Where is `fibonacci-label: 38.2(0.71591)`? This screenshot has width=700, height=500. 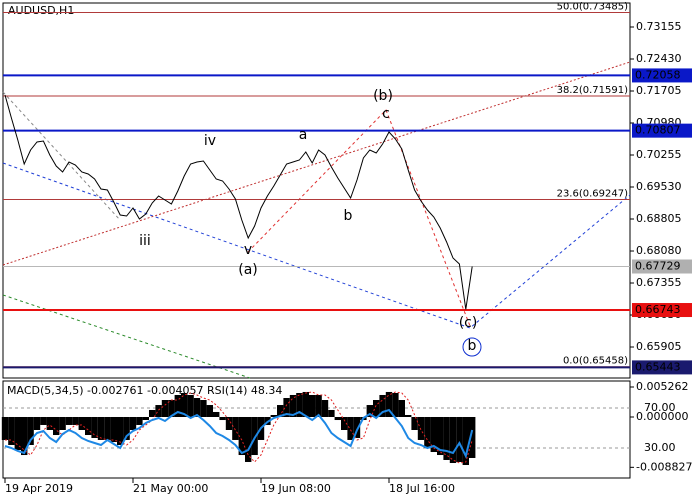 fibonacci-label: 38.2(0.71591) is located at coordinates (593, 90).